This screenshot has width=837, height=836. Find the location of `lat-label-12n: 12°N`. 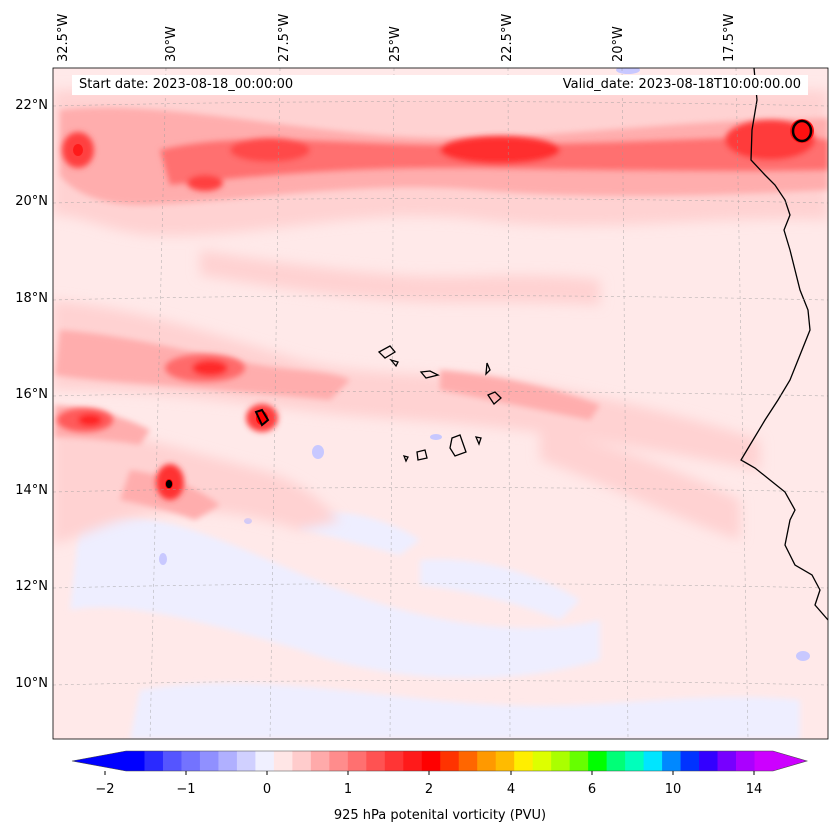

lat-label-12n: 12°N is located at coordinates (31, 586).